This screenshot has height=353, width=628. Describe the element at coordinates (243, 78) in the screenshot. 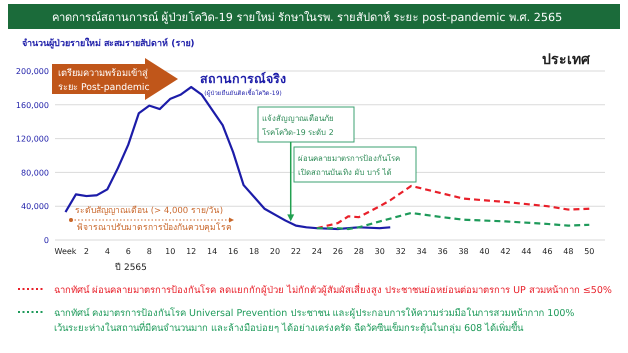

I see `series-label: สถานการณ์จริง` at that location.